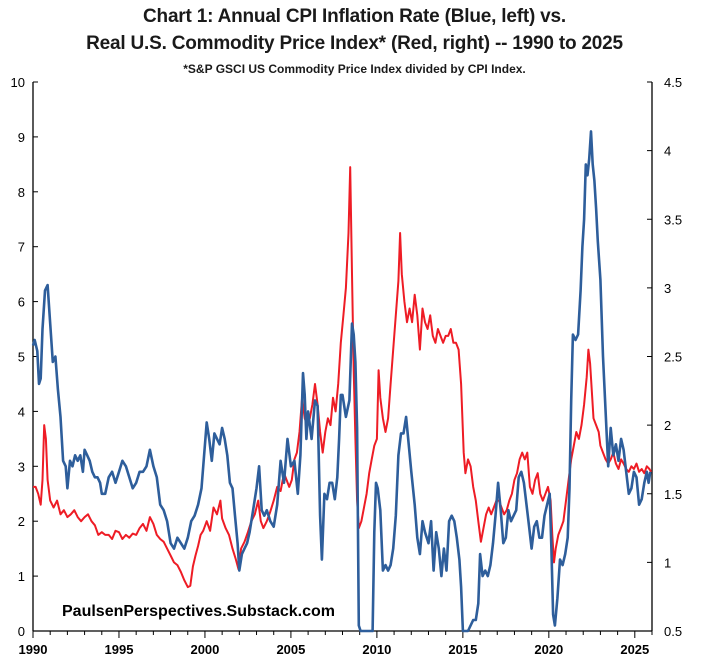 The height and width of the screenshot is (670, 709). I want to click on left-tick-label: 0, so click(21, 631).